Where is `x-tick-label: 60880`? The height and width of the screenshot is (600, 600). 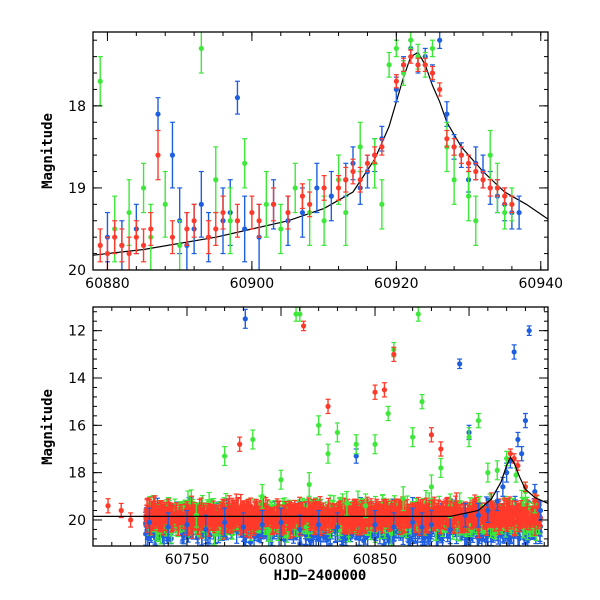 x-tick-label: 60880 is located at coordinates (107, 284).